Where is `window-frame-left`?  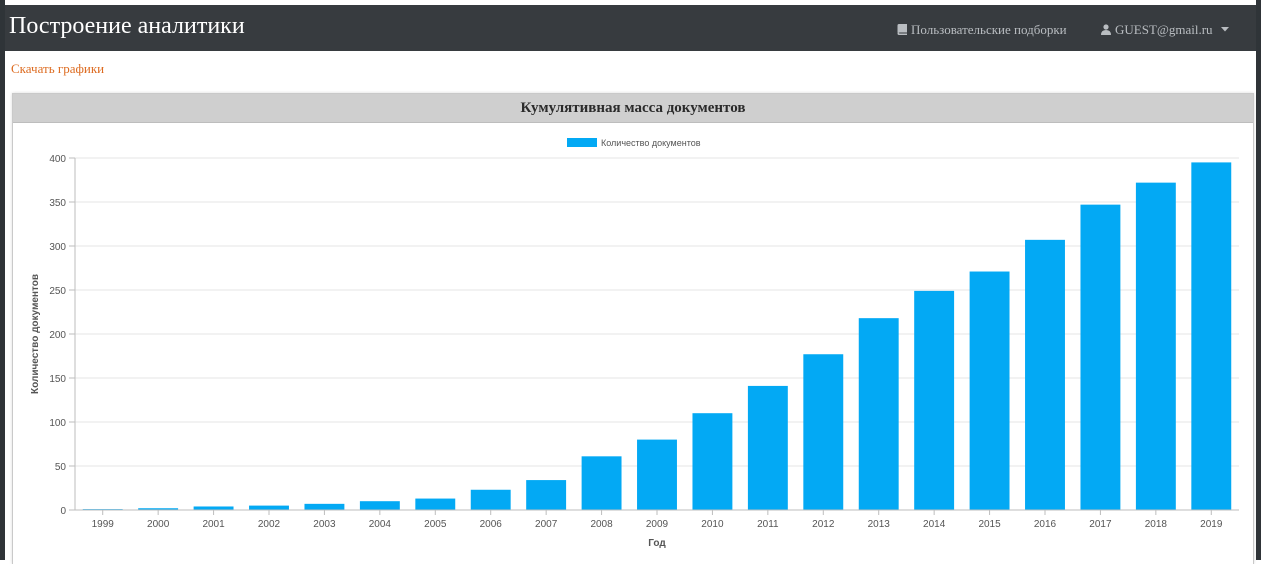 window-frame-left is located at coordinates (2, 280).